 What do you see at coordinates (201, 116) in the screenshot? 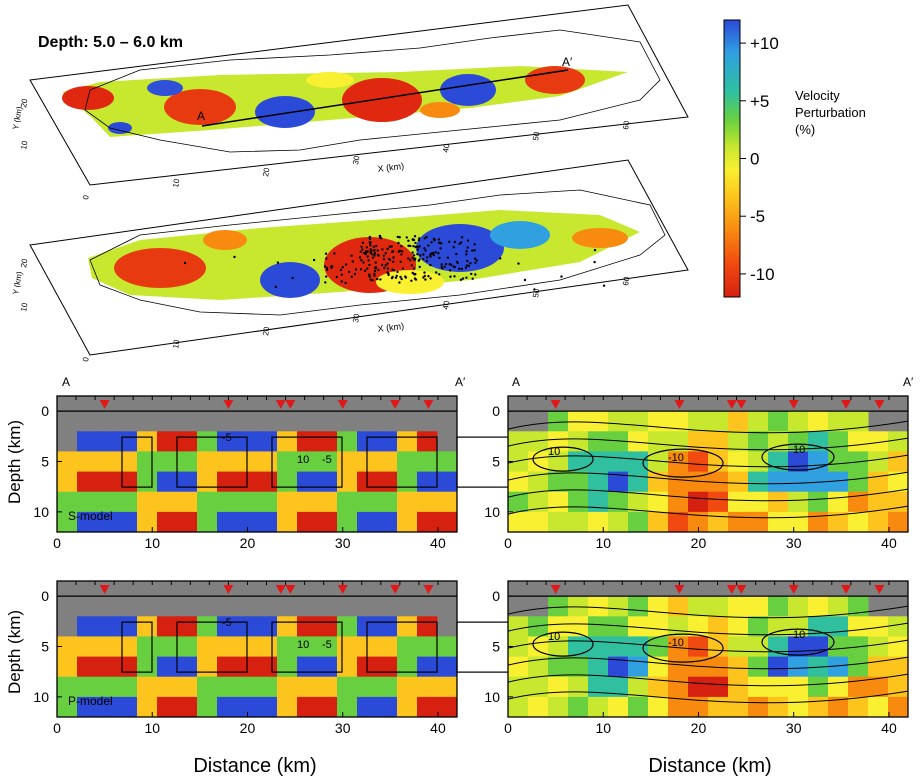
I see `profile-label-A: A` at bounding box center [201, 116].